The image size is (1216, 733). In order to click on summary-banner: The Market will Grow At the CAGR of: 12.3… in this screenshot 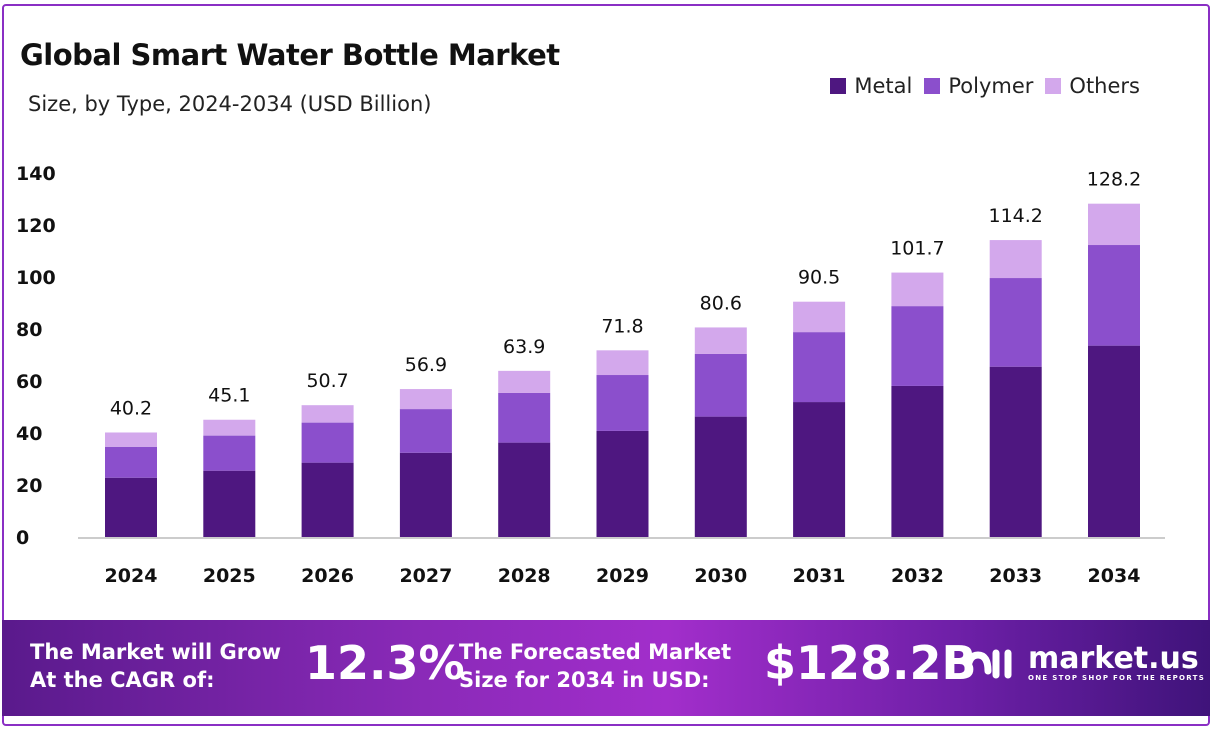, I will do `click(606, 668)`.